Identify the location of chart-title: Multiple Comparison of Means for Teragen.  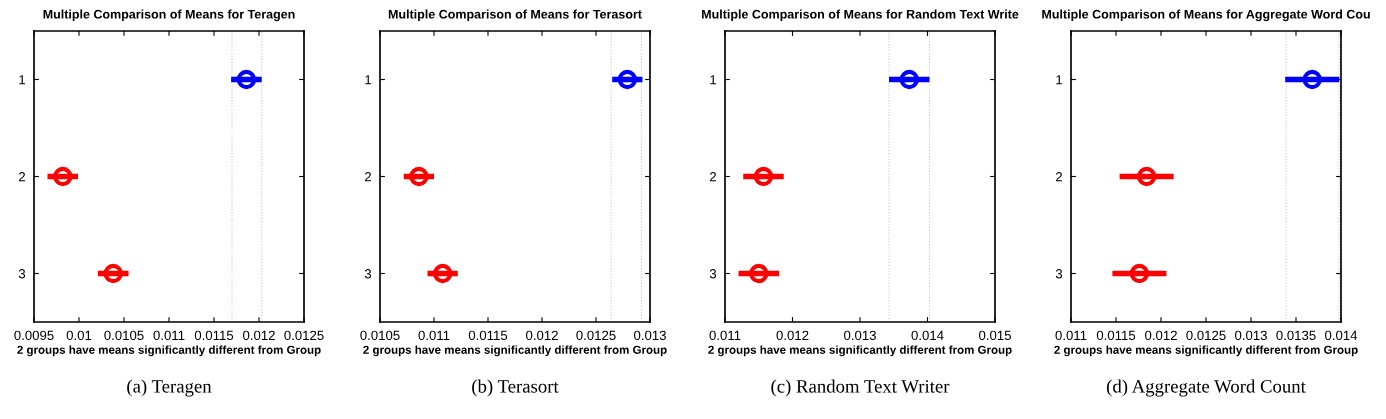
(169, 15).